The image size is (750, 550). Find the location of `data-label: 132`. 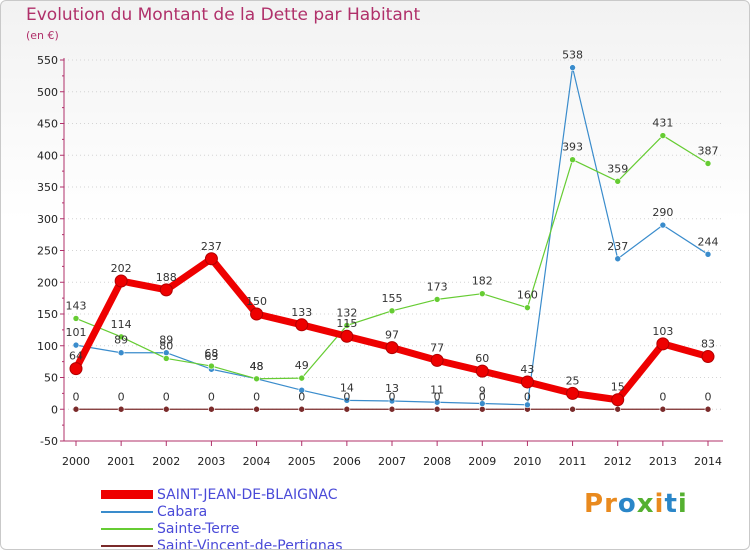

data-label: 132 is located at coordinates (346, 312).